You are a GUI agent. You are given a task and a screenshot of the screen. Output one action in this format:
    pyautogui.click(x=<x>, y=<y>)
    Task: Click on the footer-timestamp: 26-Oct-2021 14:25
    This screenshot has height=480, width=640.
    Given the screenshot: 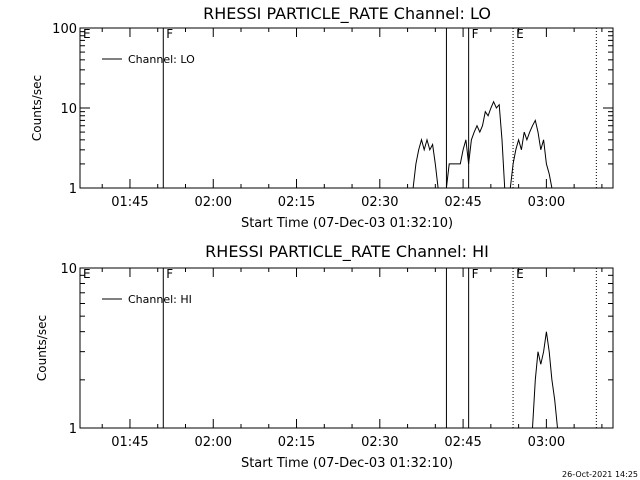 What is the action you would take?
    pyautogui.click(x=600, y=474)
    